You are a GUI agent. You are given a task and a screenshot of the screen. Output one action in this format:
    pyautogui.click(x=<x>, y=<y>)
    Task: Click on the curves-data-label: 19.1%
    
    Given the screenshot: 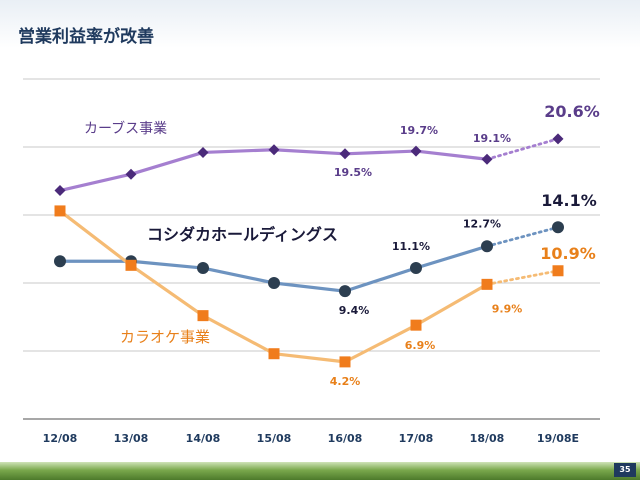 What is the action you would take?
    pyautogui.click(x=492, y=138)
    